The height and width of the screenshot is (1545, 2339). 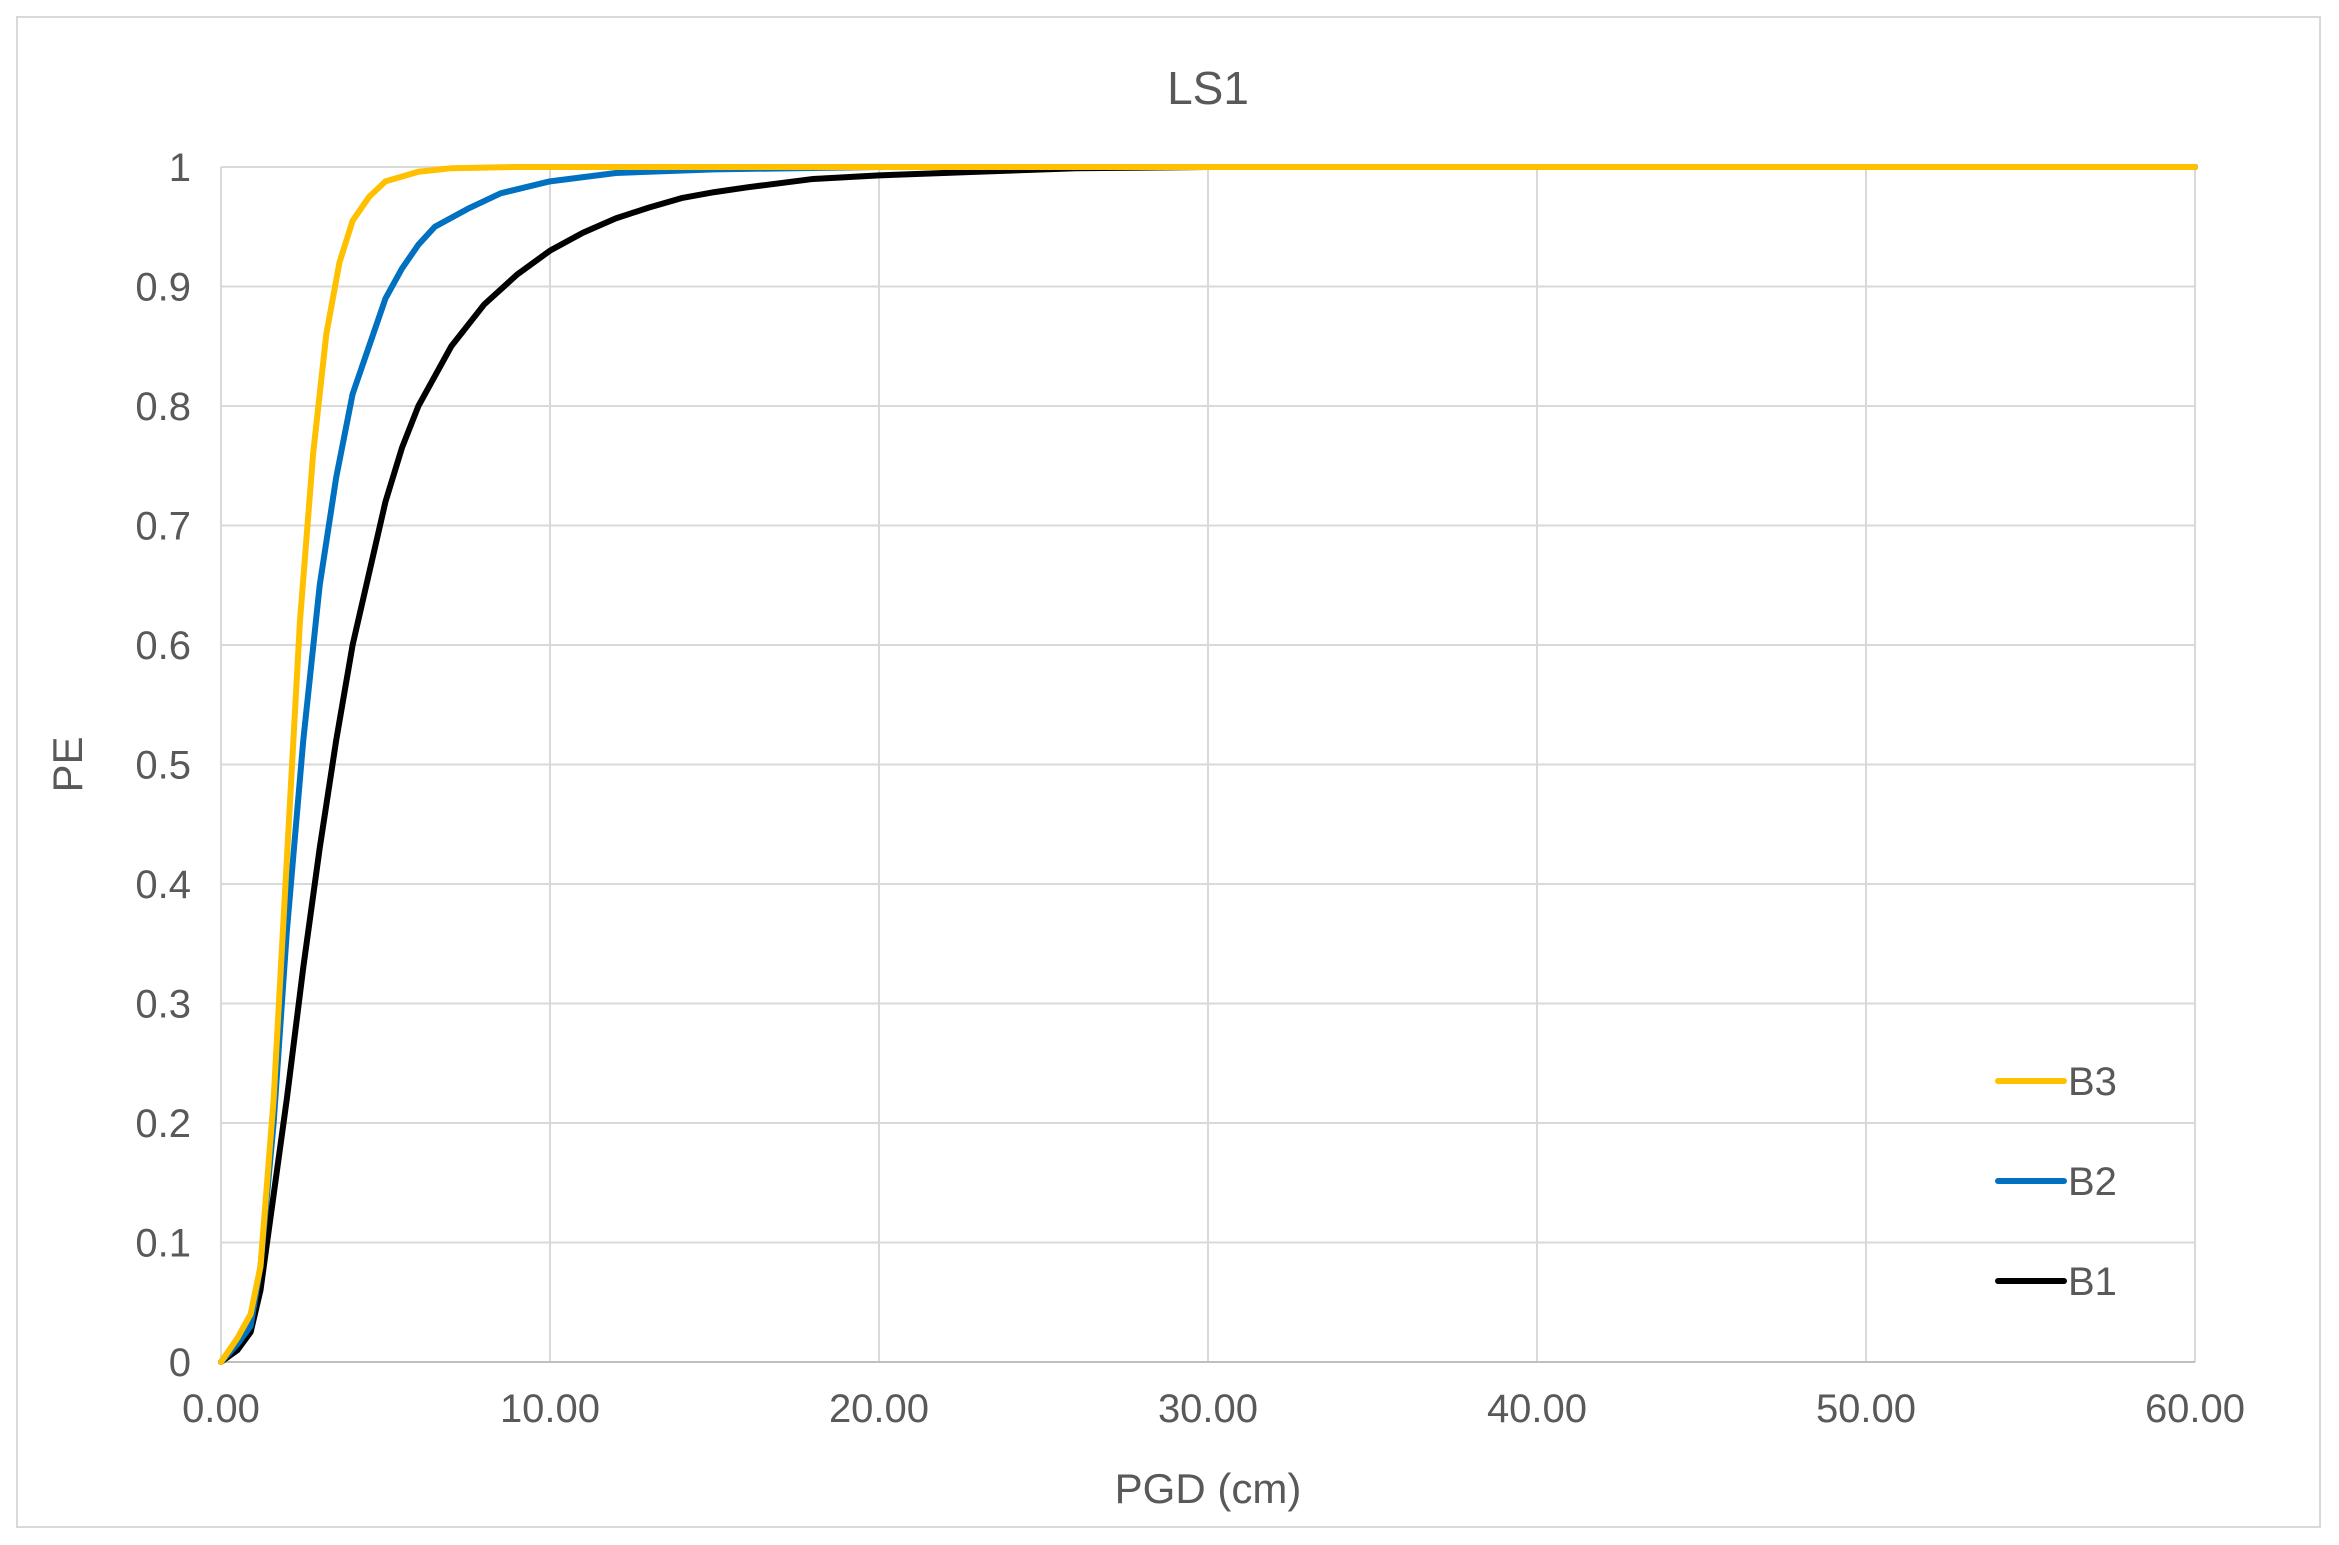 I want to click on legend-item-b1: B1, so click(x=2056, y=1282).